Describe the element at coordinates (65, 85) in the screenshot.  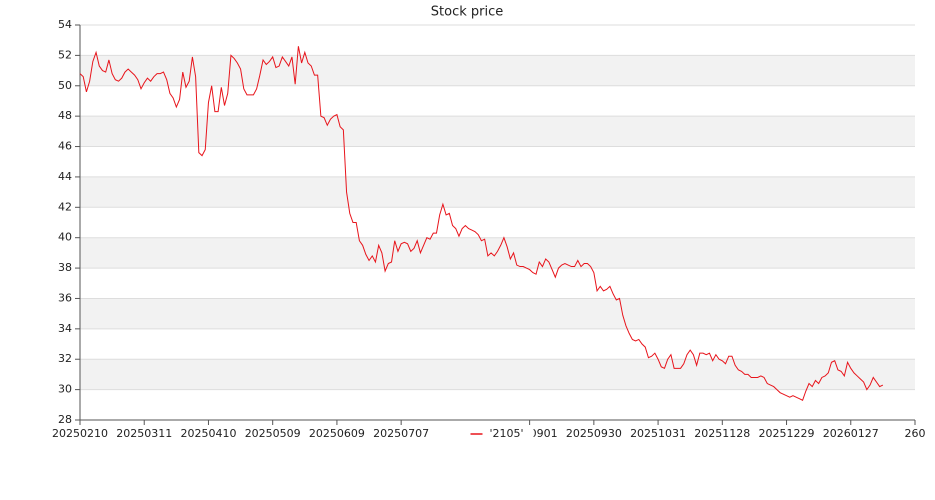
I see `y-tick-label: 50` at that location.